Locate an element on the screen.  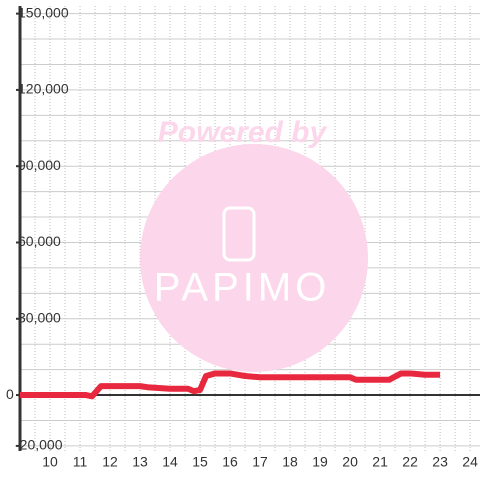
y-tick-label: 150,000 is located at coordinates (43, 12).